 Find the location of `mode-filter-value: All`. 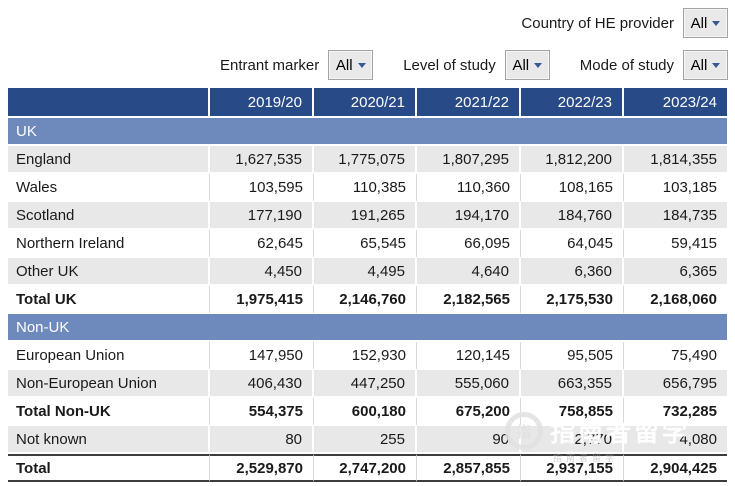

mode-filter-value: All is located at coordinates (699, 65).